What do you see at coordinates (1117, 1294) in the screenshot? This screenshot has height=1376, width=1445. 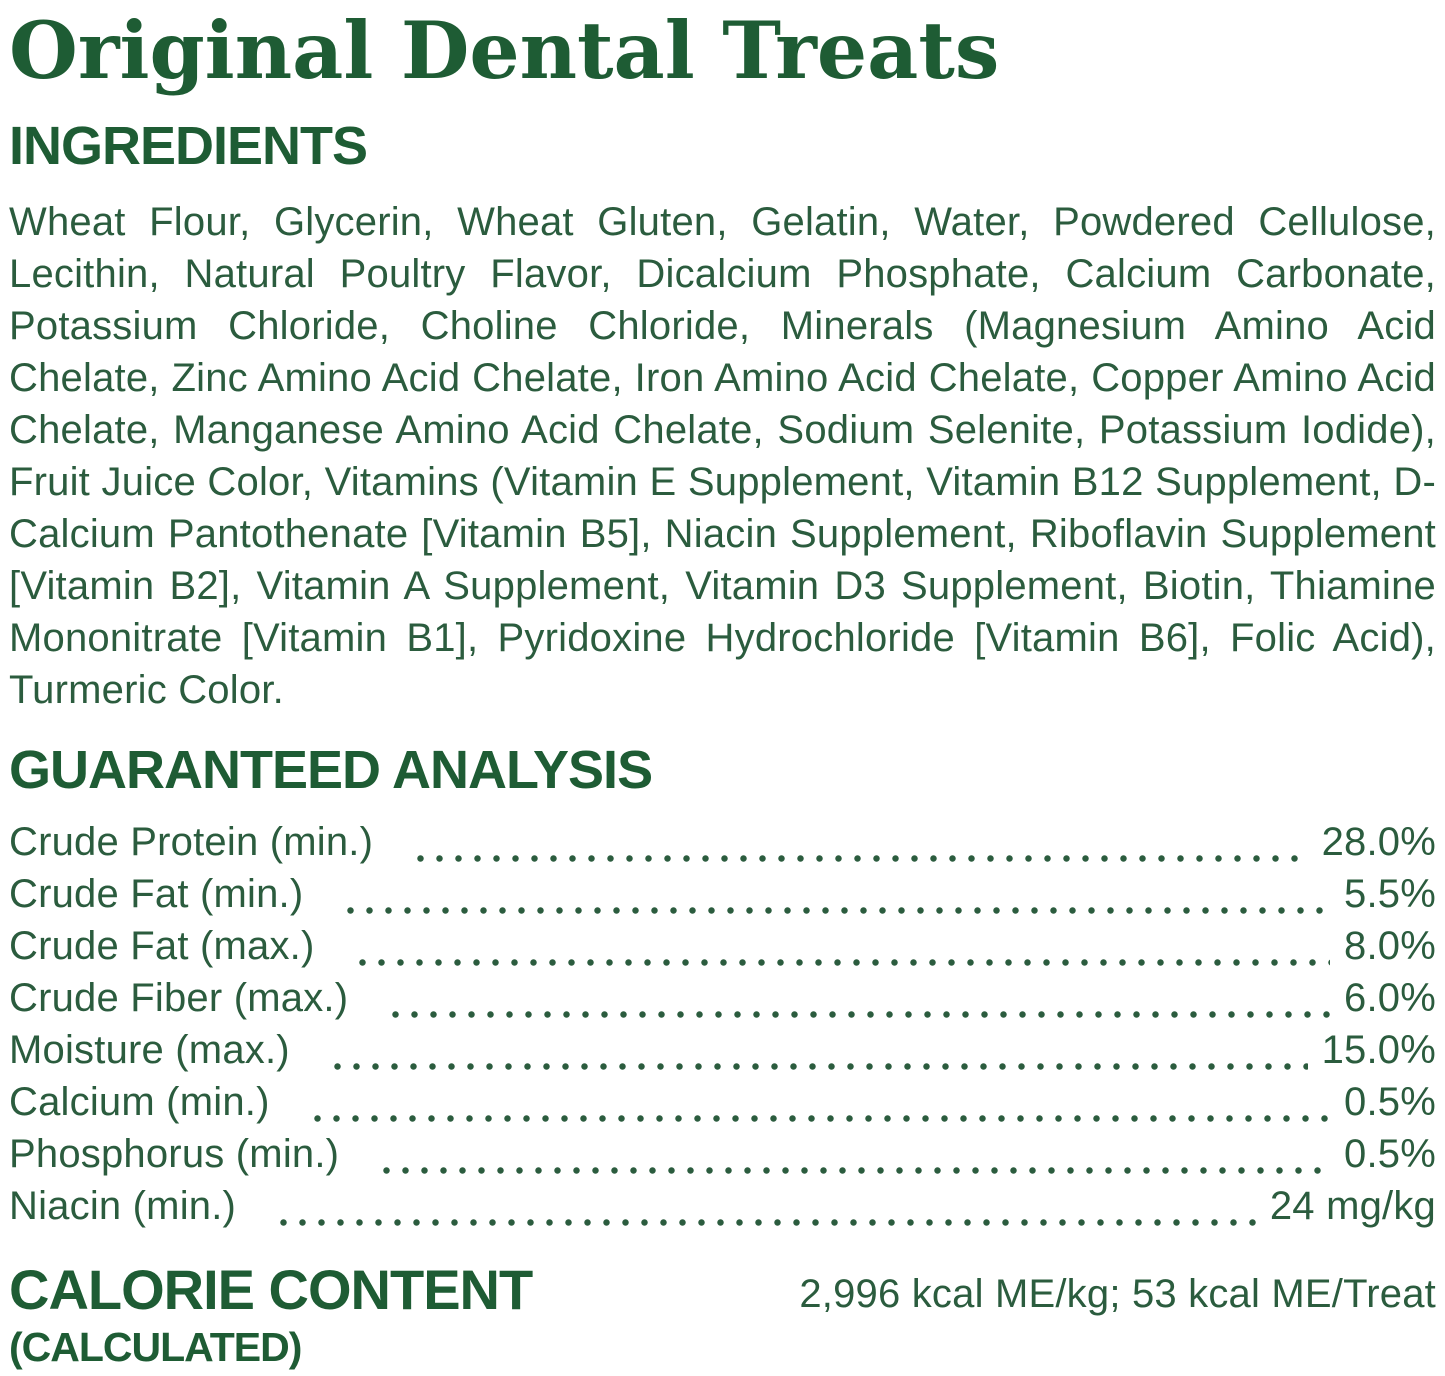 I see `calorie-content-value: 2,996 kcal ME/kg; 53 kcal ME/Treat` at bounding box center [1117, 1294].